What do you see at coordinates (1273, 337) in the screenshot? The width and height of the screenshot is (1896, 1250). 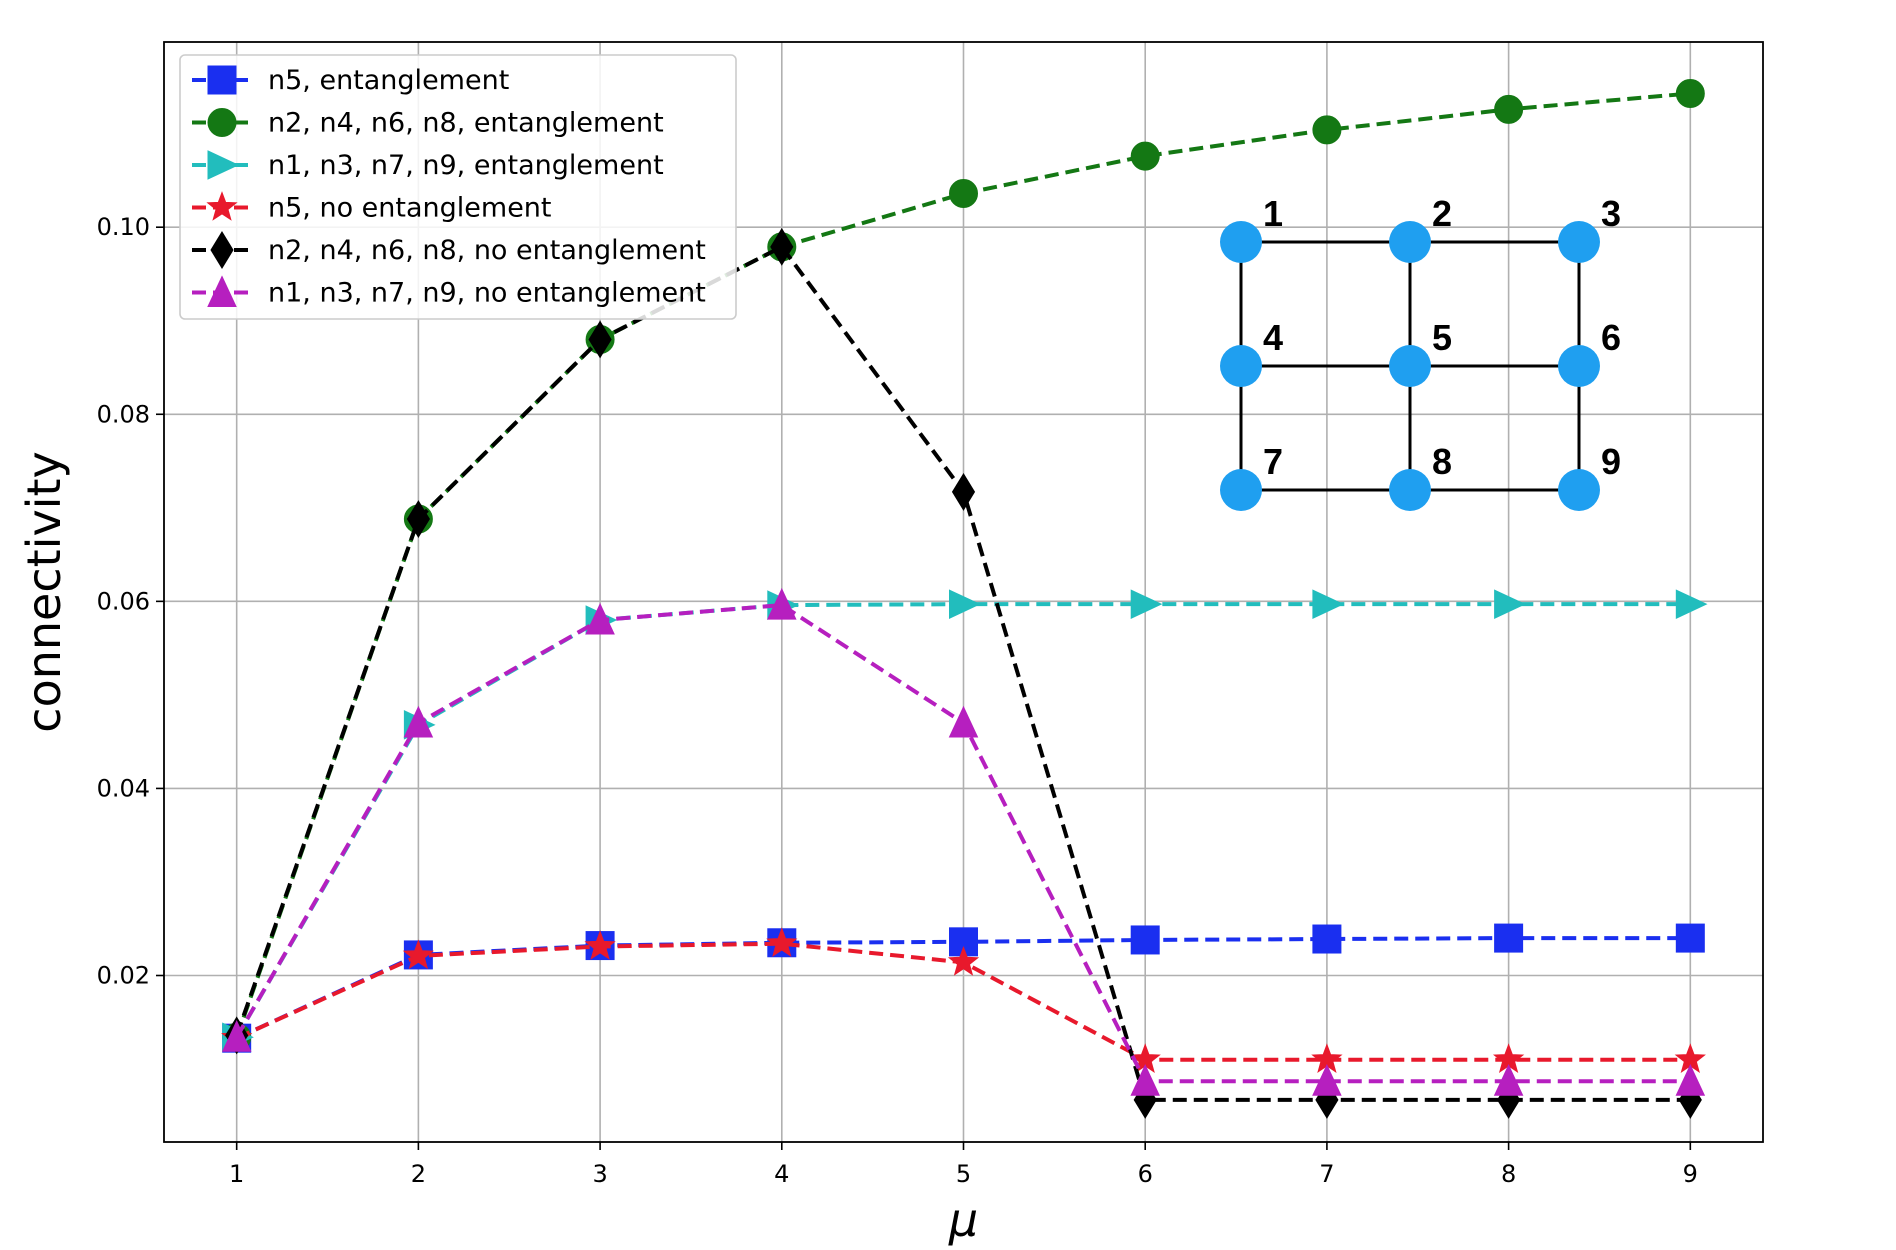 I see `inset-node-label: 4` at bounding box center [1273, 337].